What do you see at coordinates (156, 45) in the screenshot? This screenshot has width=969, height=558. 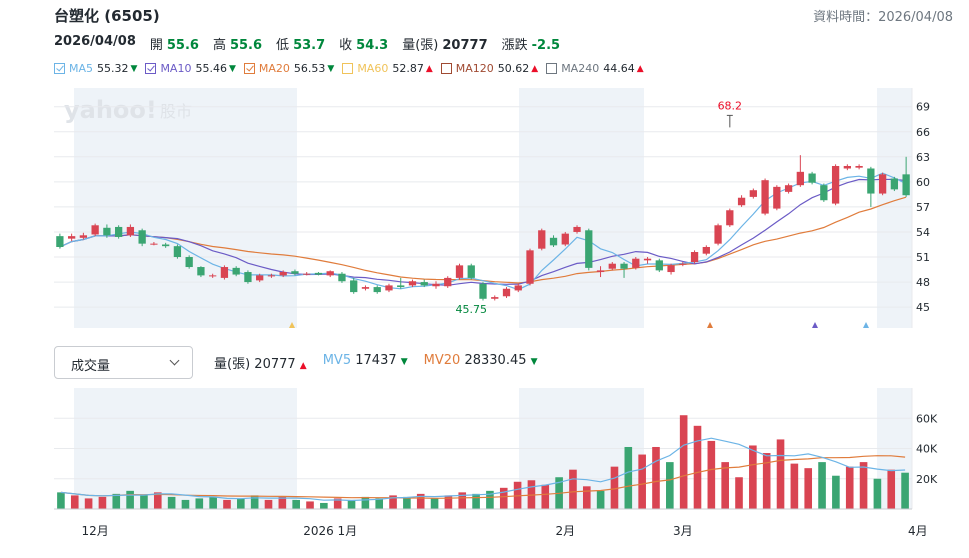 I see `open-label: 開` at bounding box center [156, 45].